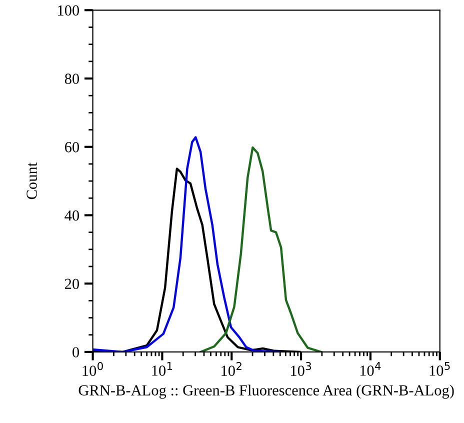 This screenshot has width=464, height=423. What do you see at coordinates (31, 181) in the screenshot?
I see `y-axis-title: Count` at bounding box center [31, 181].